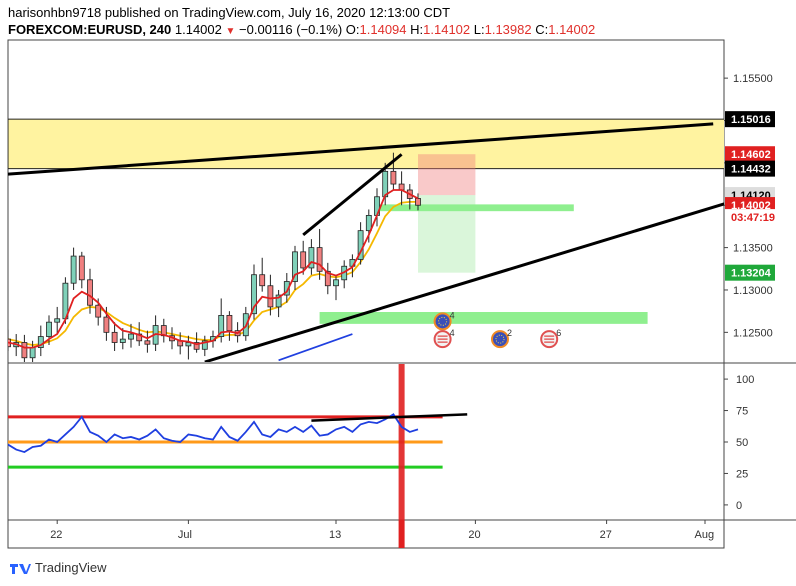 The width and height of the screenshot is (796, 586). I want to click on price-label: 1.14432, so click(751, 170).